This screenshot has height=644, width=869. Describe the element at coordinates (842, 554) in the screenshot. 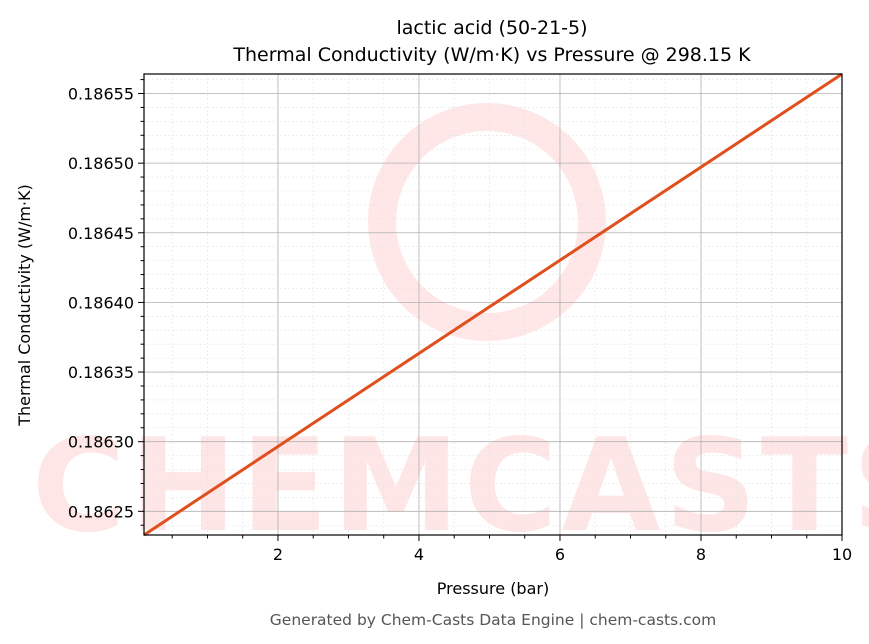

I see `x-tick-label: 10` at that location.